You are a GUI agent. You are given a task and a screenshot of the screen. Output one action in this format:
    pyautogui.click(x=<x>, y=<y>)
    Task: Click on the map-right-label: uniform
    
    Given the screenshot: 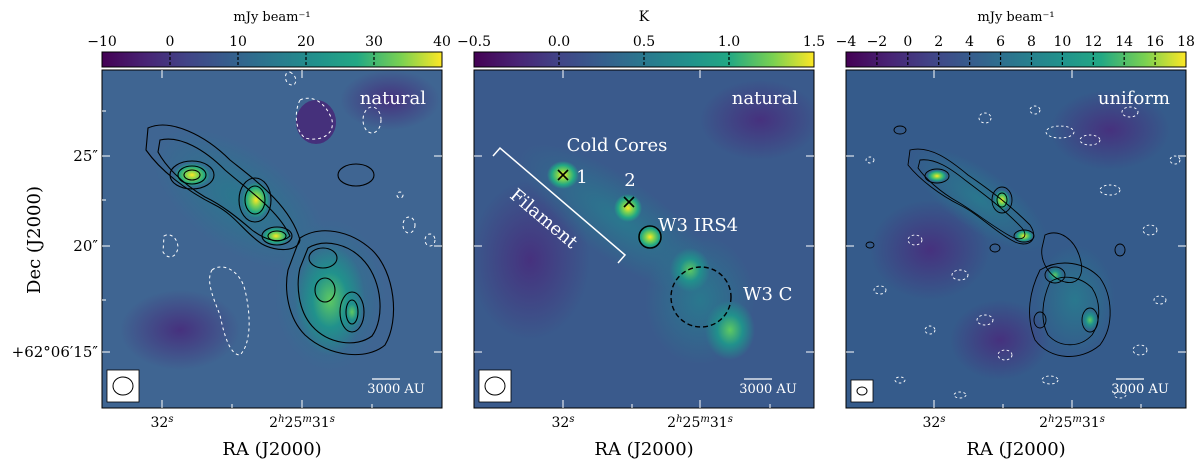 What is the action you would take?
    pyautogui.click(x=1134, y=98)
    